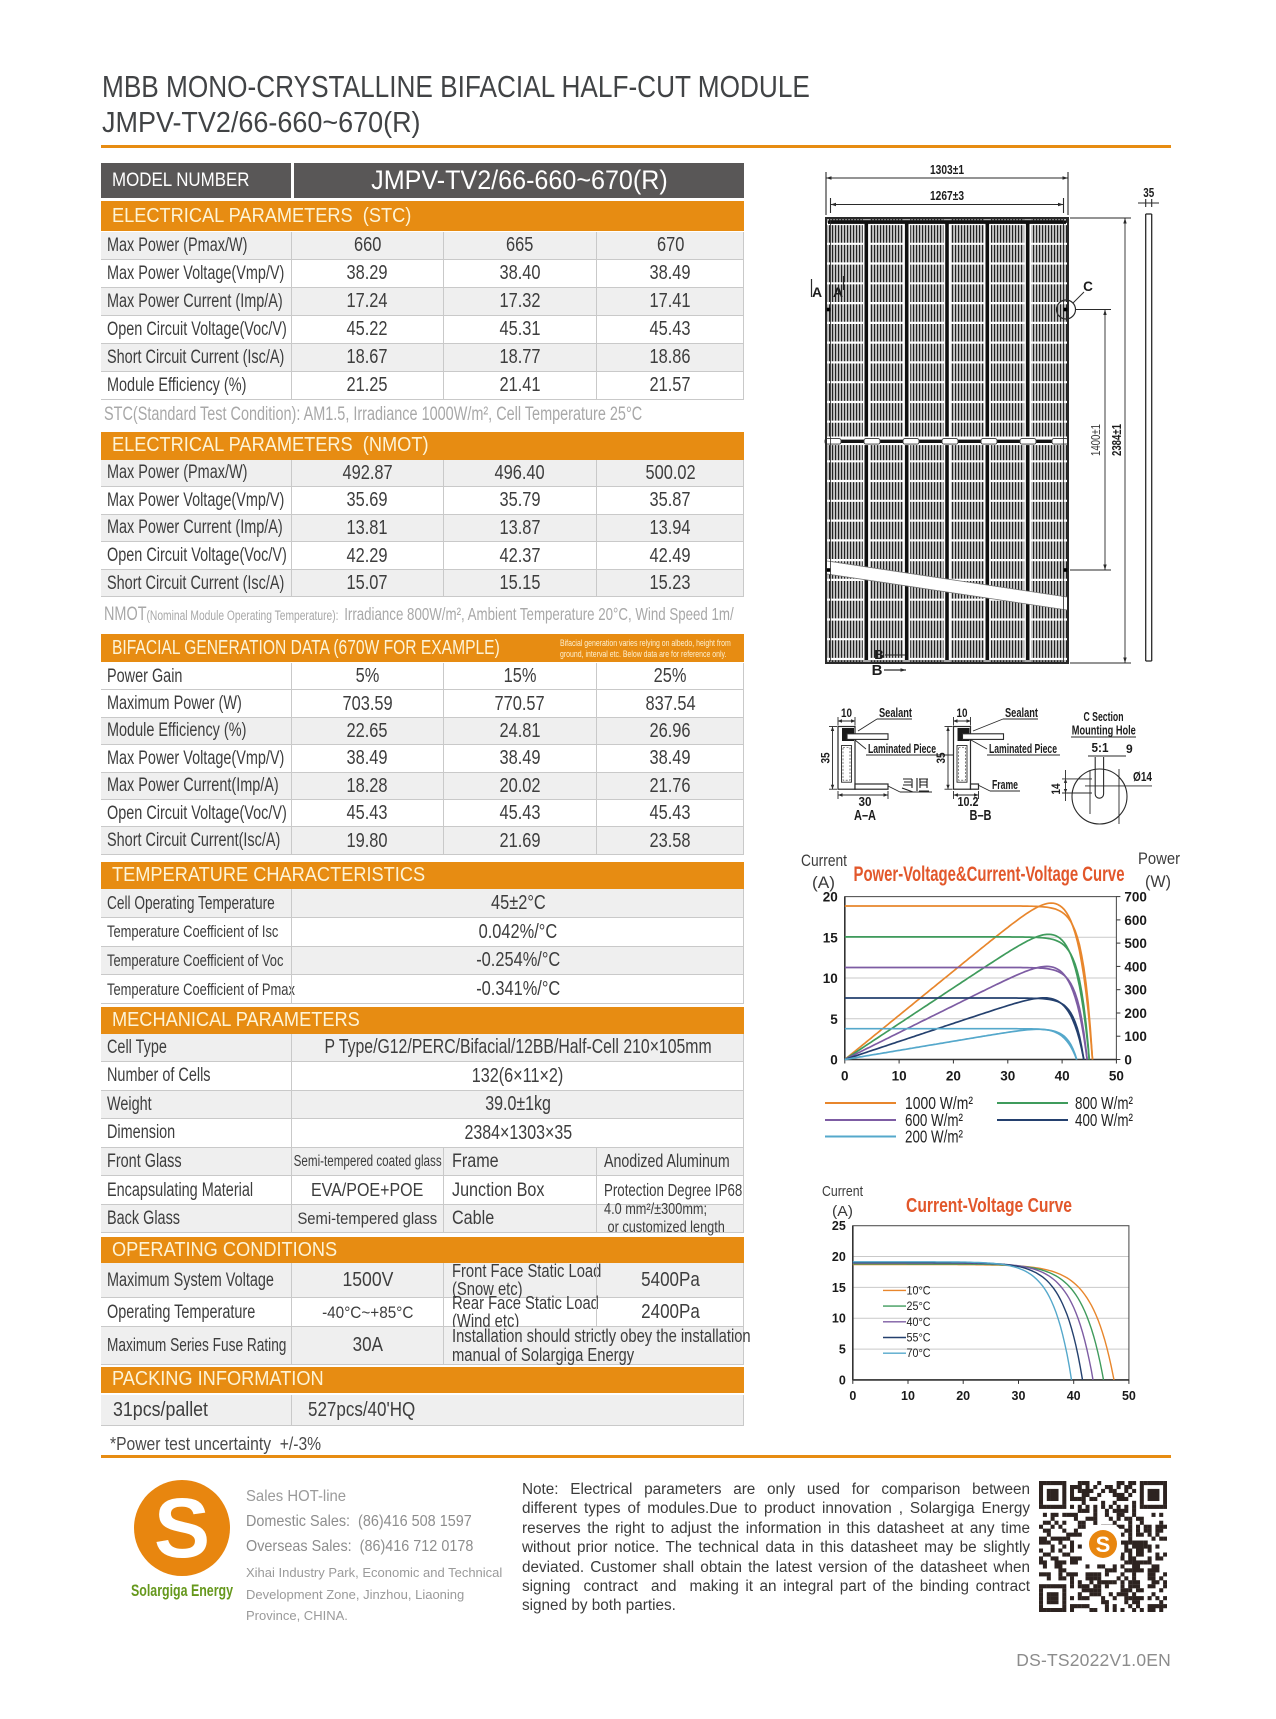 Image resolution: width=1276 pixels, height=1719 pixels. Describe the element at coordinates (1100, 747) in the screenshot. I see `svg-text: 5:1` at that location.